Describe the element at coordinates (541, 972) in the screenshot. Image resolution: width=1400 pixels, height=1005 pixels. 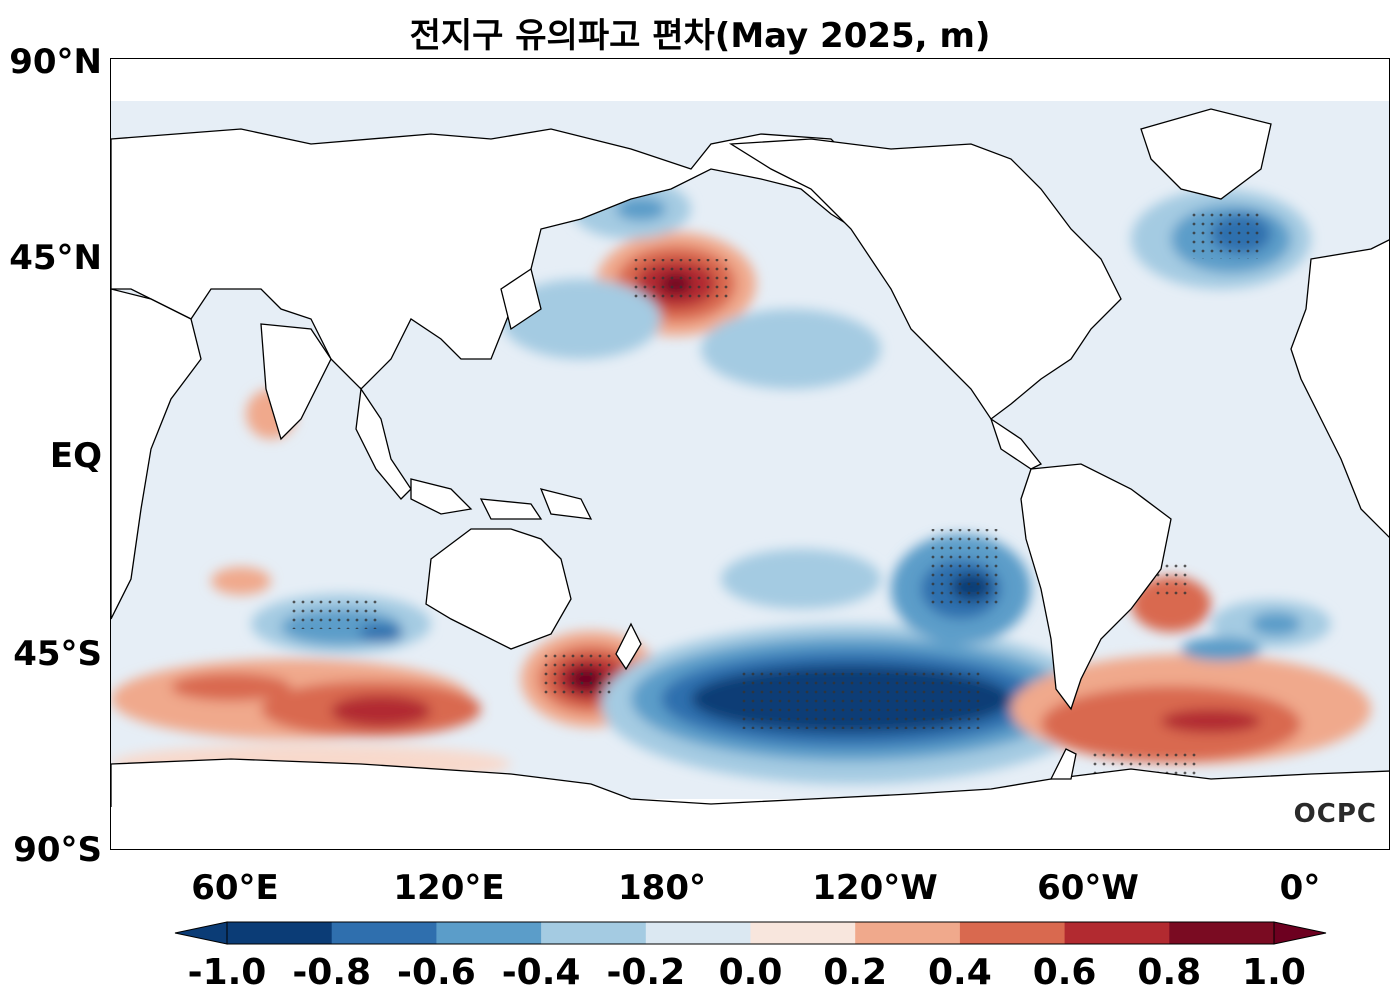
I see `colorbar-tick-label: -0.4` at that location.